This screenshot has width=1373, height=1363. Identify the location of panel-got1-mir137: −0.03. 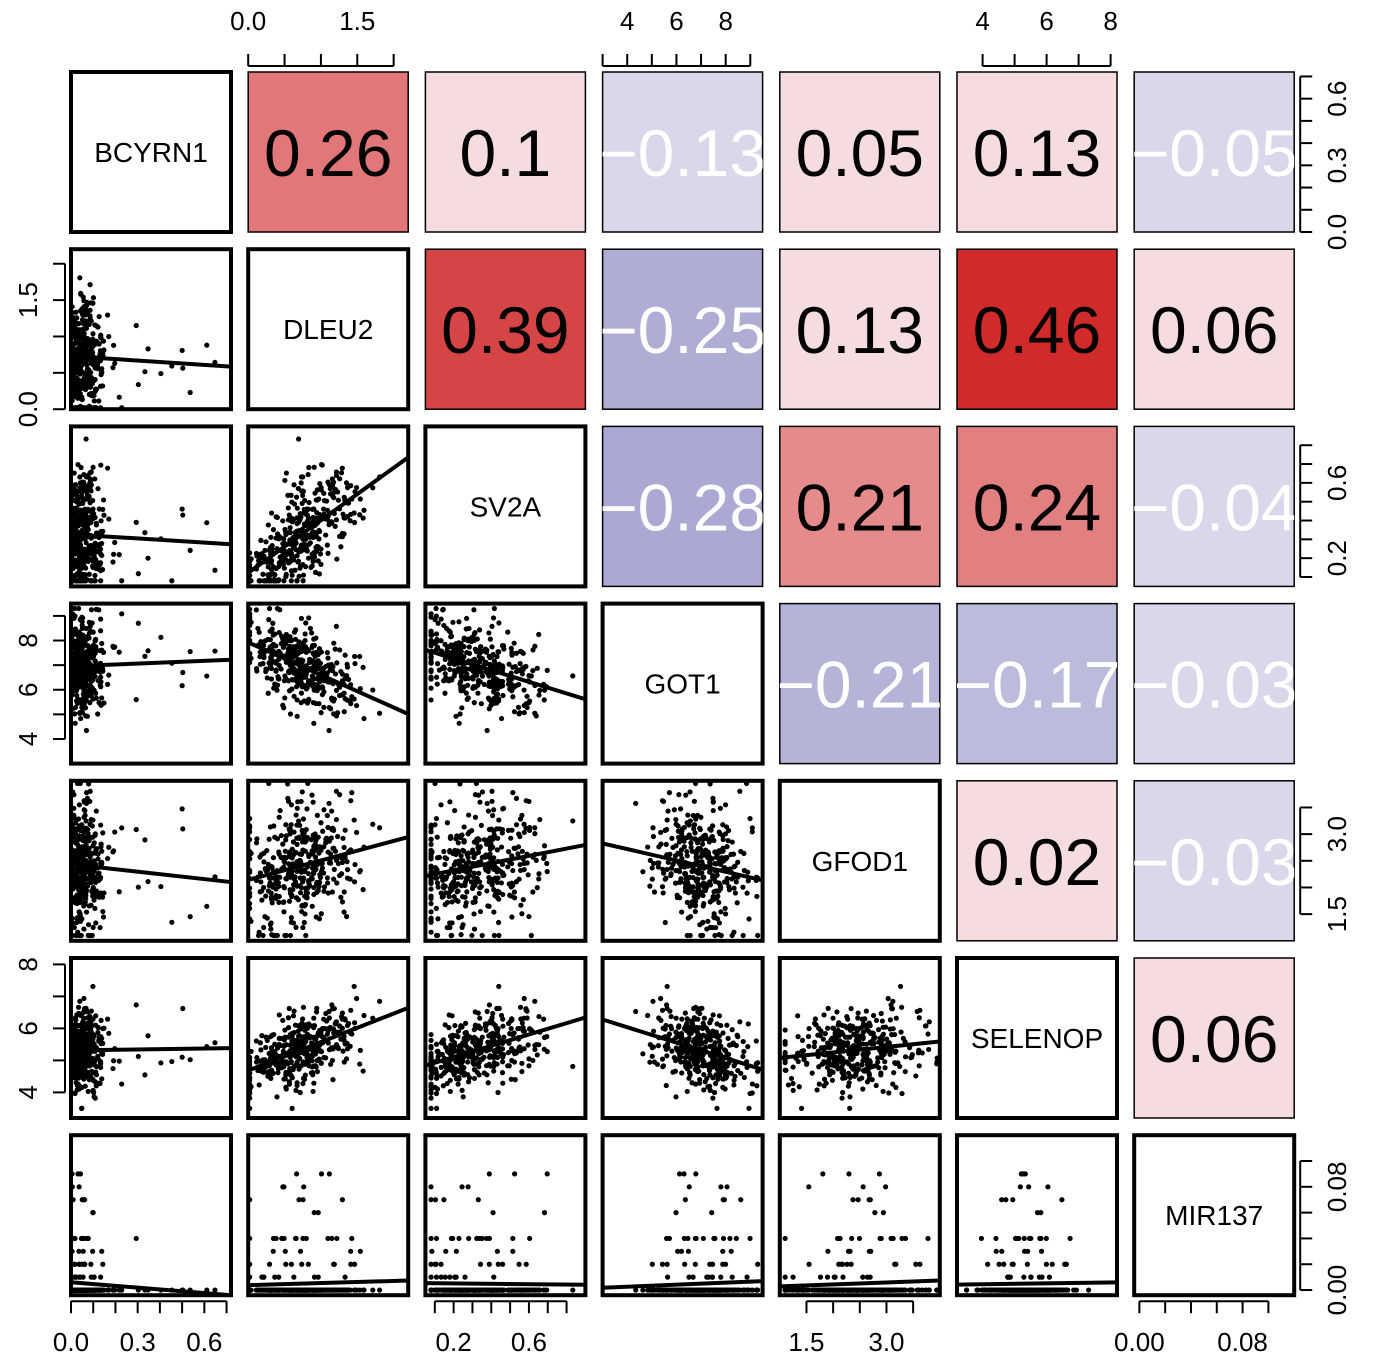
(1214, 683).